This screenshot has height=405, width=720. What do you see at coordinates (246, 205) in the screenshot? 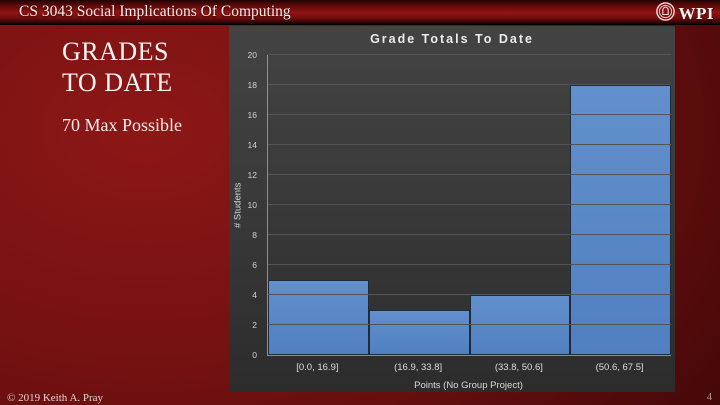
I see `y-axis-ticks: 0 2 4 6 8 10 12 14 16 18 20` at bounding box center [246, 205].